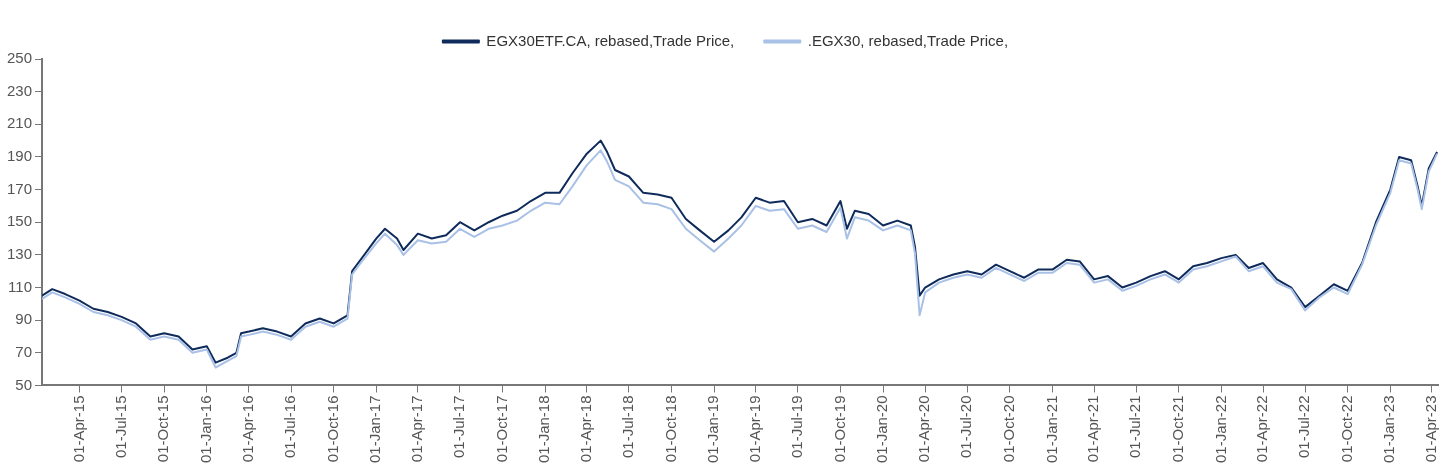 This screenshot has height=468, width=1453. I want to click on x-tick-label: 01-Jan-22, so click(1220, 429).